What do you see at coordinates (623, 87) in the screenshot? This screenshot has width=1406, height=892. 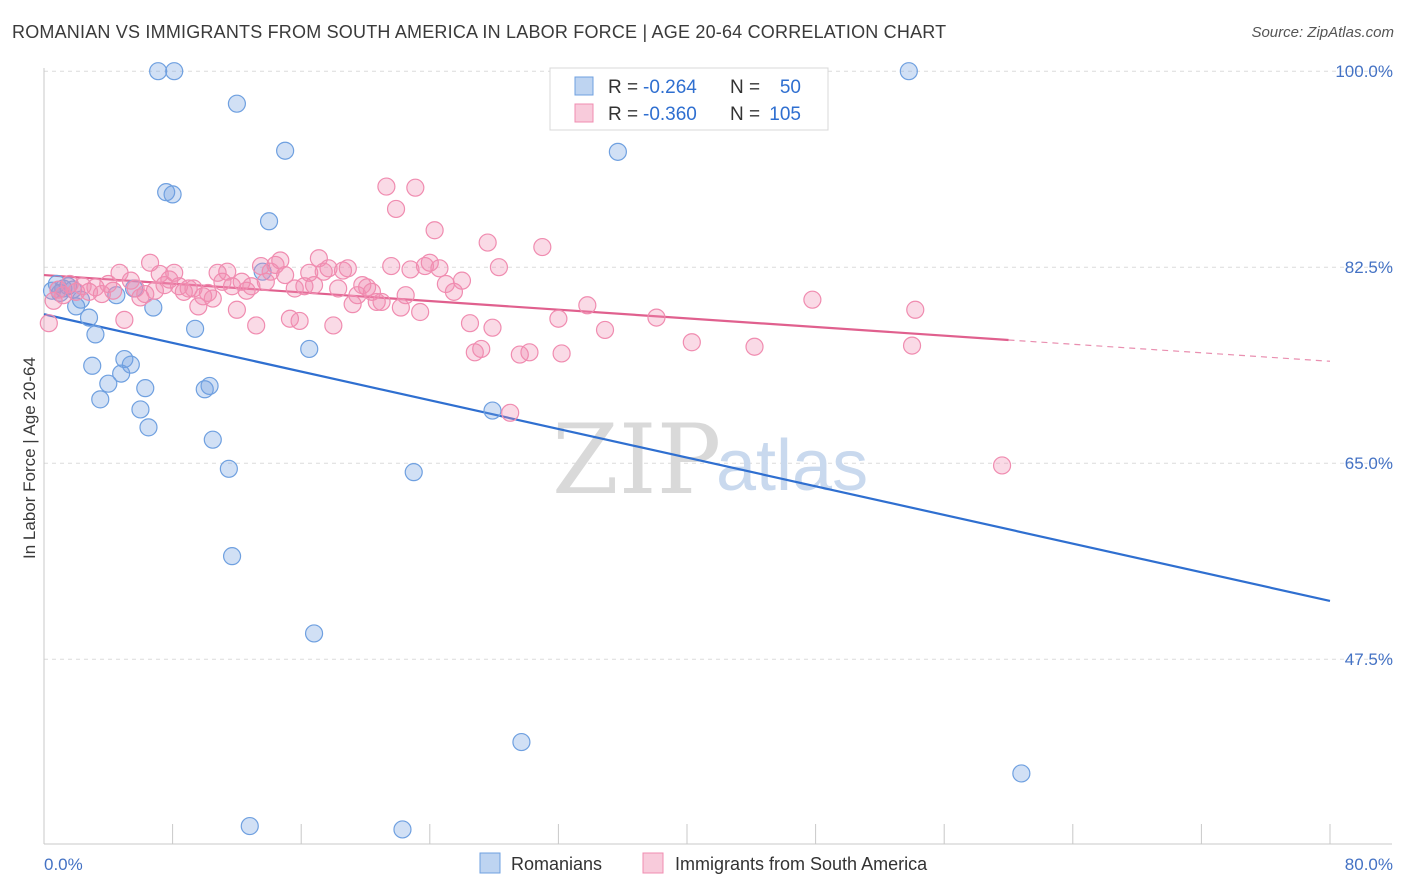 I see `legend-r-label-0: R =` at bounding box center [623, 87].